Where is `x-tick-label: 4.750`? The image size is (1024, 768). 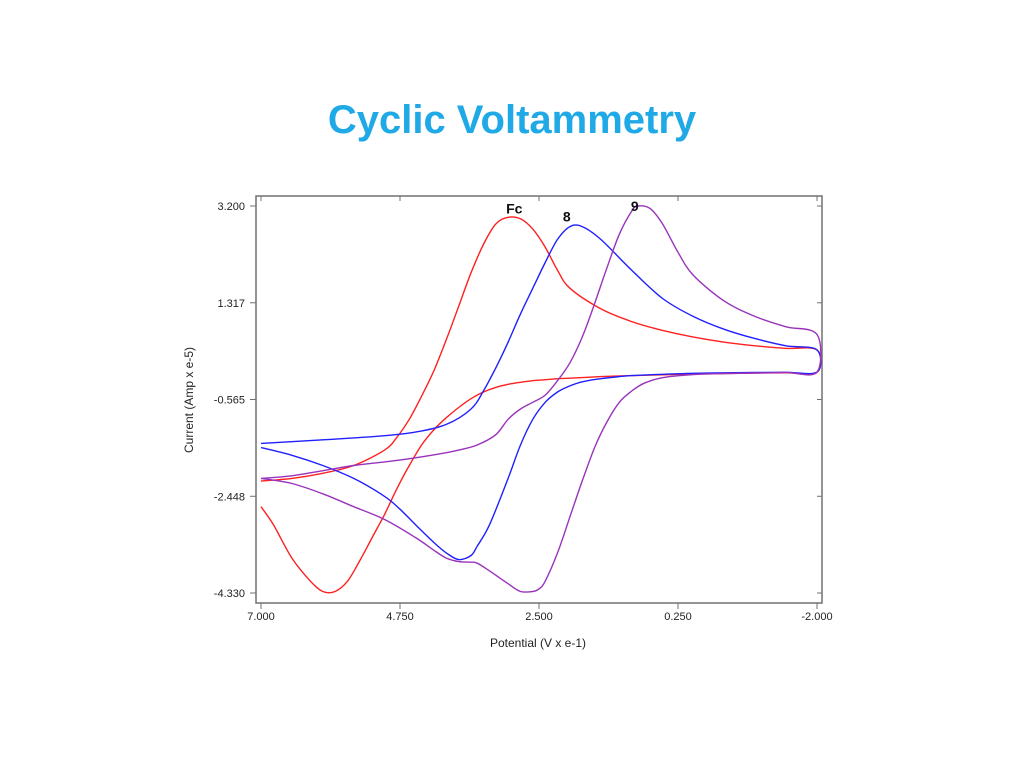 x-tick-label: 4.750 is located at coordinates (400, 617).